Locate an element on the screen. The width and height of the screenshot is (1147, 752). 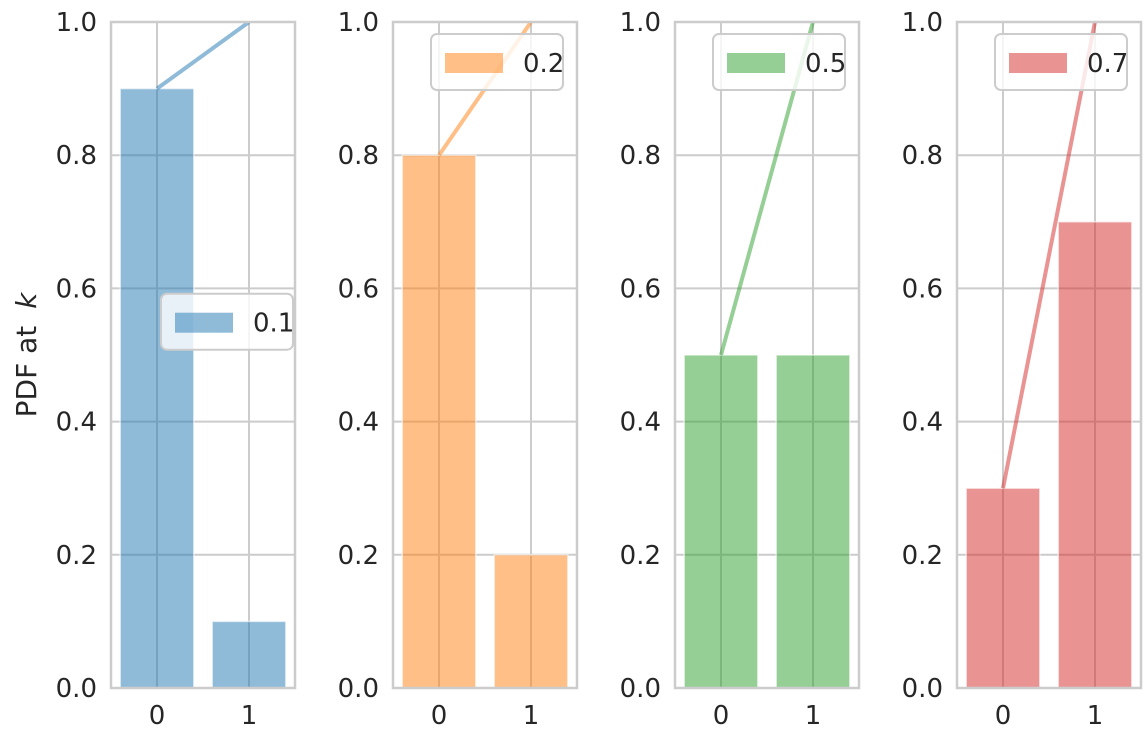
y-axis-label: PDF at k is located at coordinates (26, 354).